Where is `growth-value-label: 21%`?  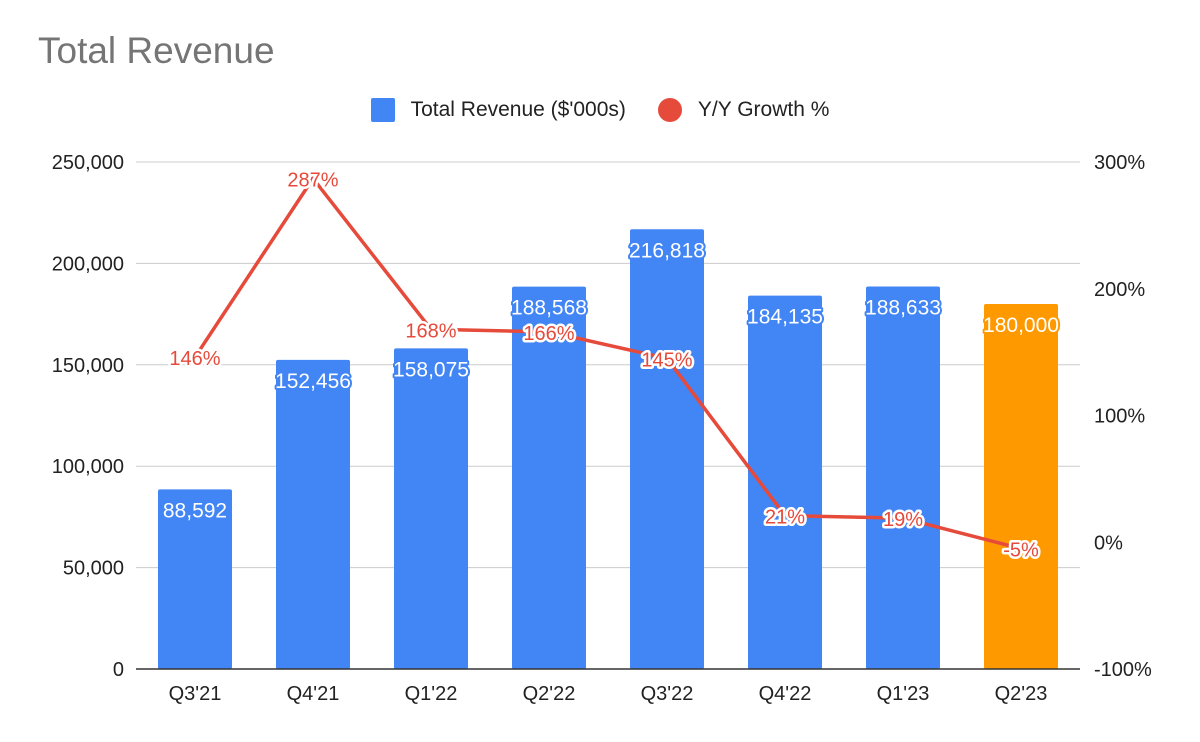
growth-value-label: 21% is located at coordinates (785, 518).